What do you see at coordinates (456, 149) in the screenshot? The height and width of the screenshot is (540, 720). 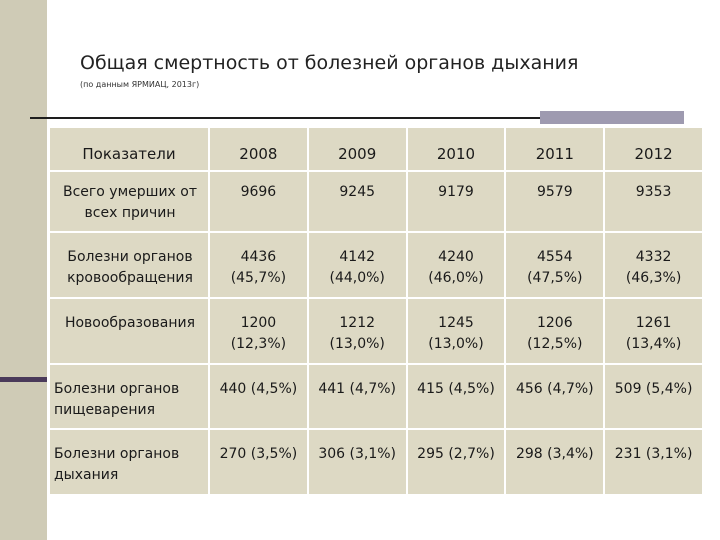 I see `header-year: 2010` at bounding box center [456, 149].